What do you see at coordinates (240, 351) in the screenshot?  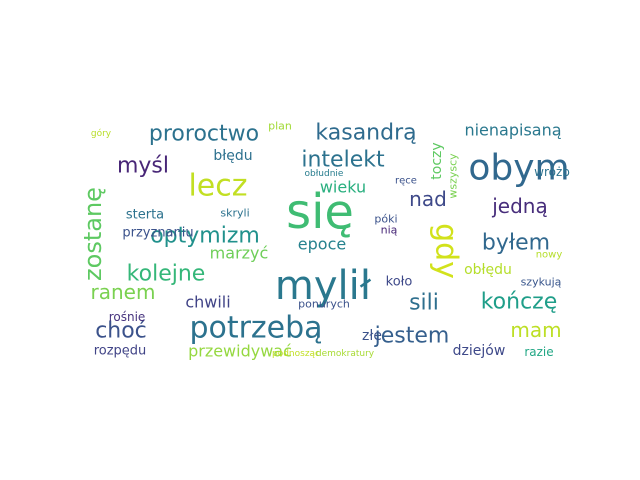 I see `cloud-word: przewidywać` at bounding box center [240, 351].